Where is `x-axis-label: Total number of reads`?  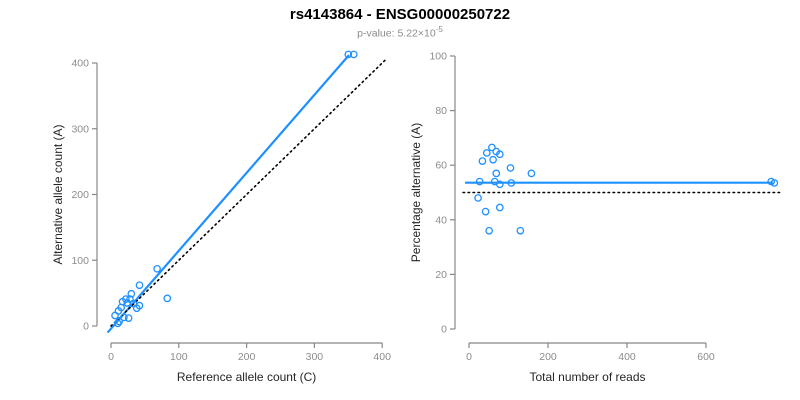
x-axis-label: Total number of reads is located at coordinates (587, 377).